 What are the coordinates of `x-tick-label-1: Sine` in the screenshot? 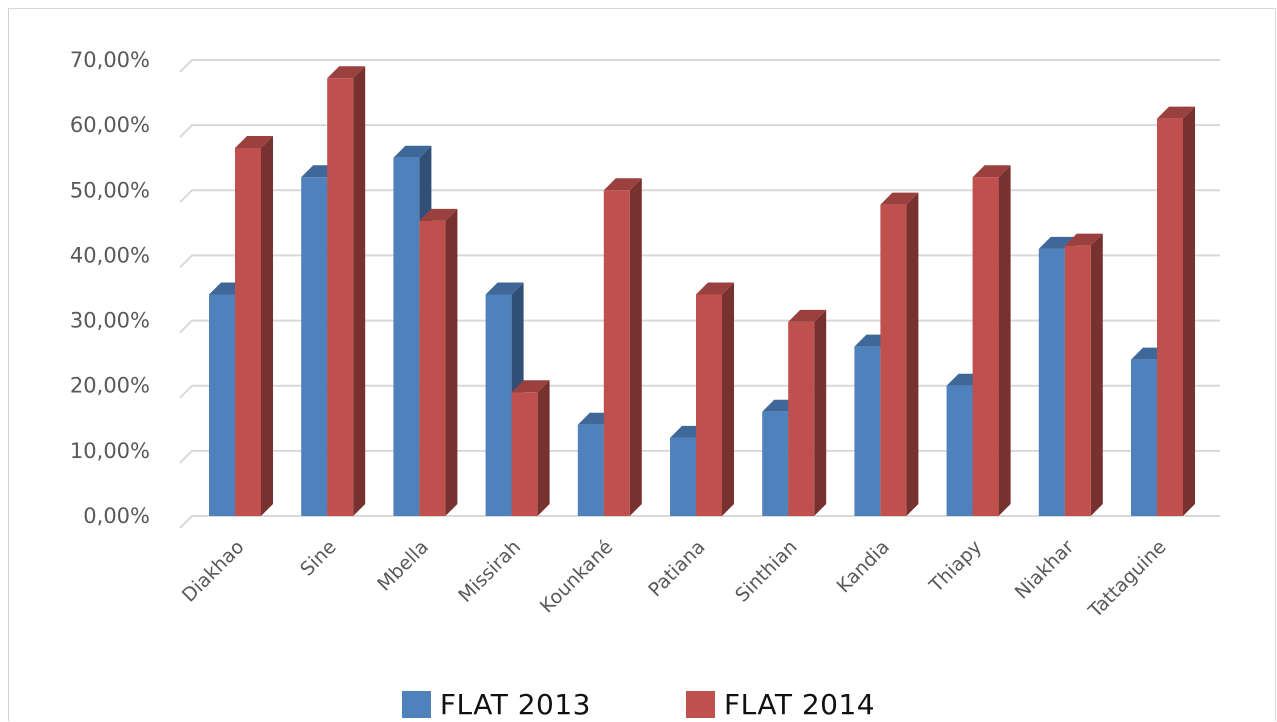 It's located at (318, 558).